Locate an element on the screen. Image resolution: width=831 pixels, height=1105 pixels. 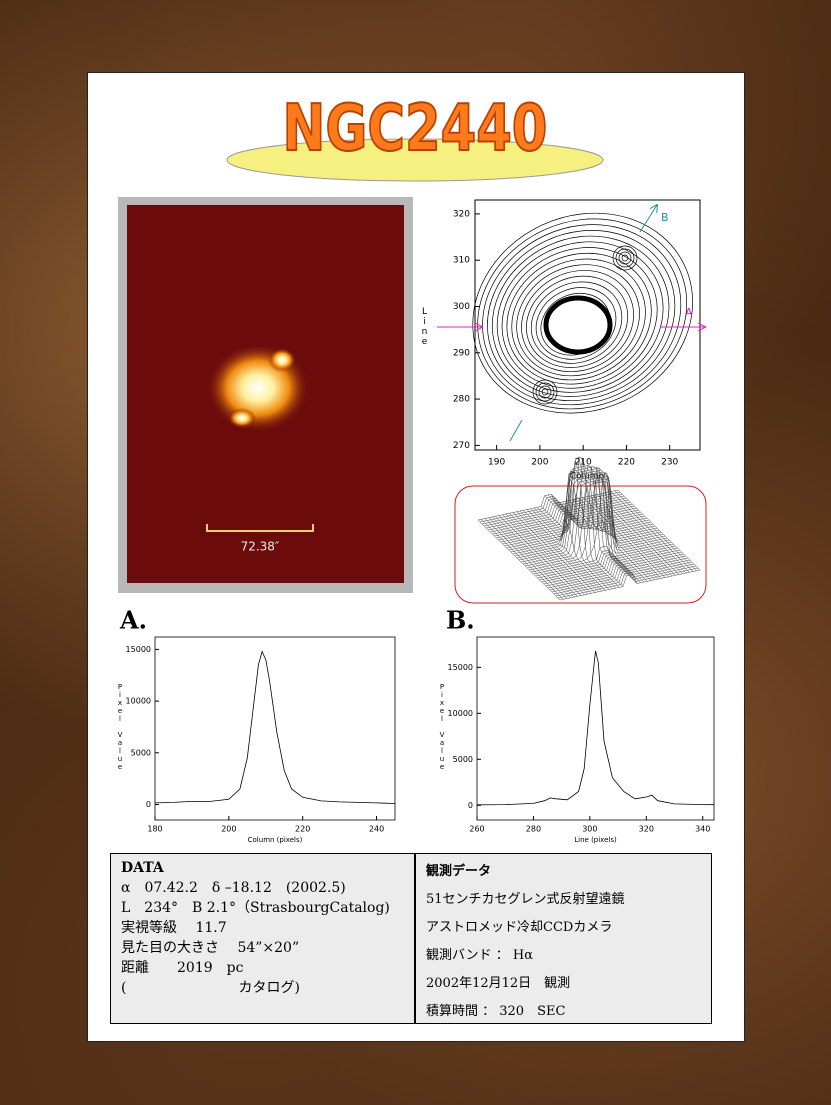
data-line: α 07.42.2 δ –18.12 (2002.5) is located at coordinates (233, 888).